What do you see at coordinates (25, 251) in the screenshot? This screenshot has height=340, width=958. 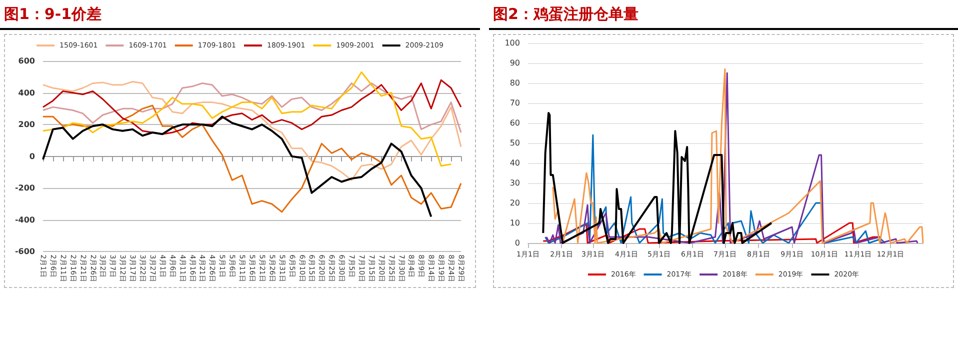 I see `y-tick-label: -600` at bounding box center [25, 251].